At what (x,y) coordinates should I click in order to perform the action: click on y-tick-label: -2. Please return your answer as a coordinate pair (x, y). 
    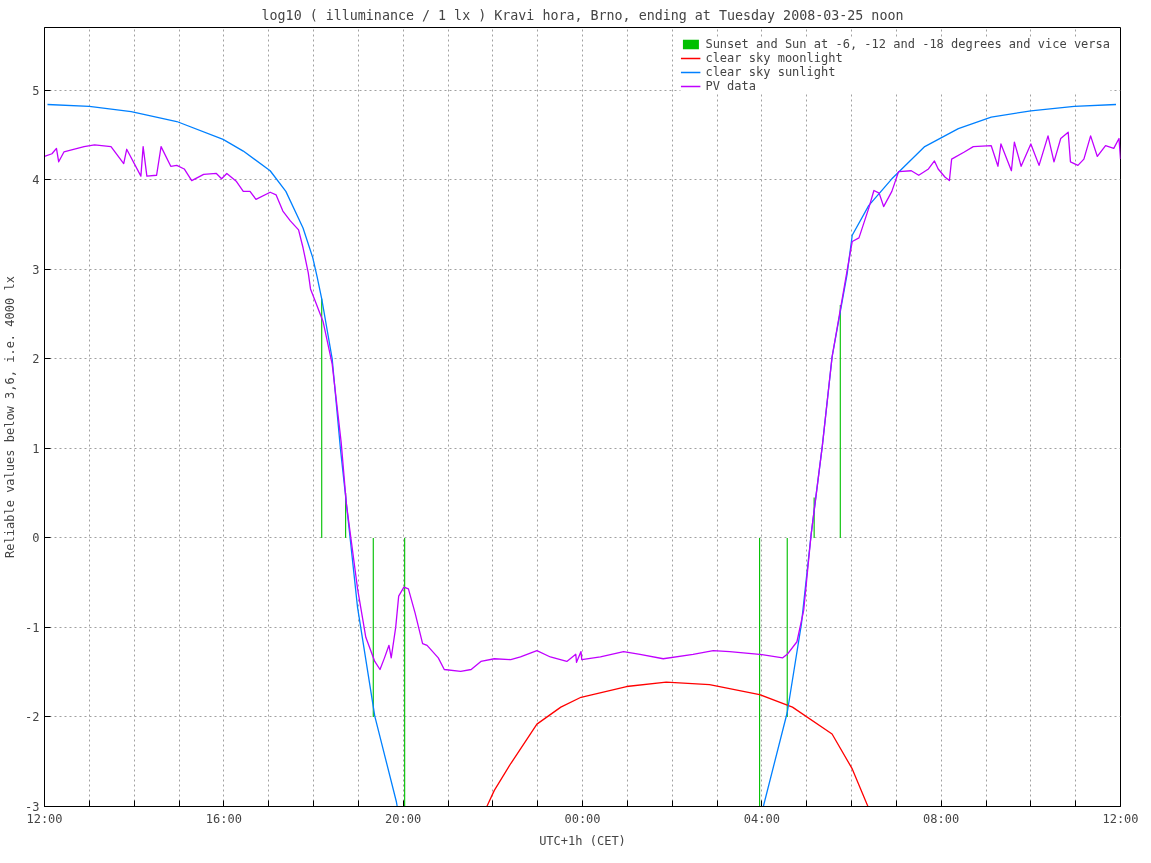
    Looking at the image, I should click on (32, 717).